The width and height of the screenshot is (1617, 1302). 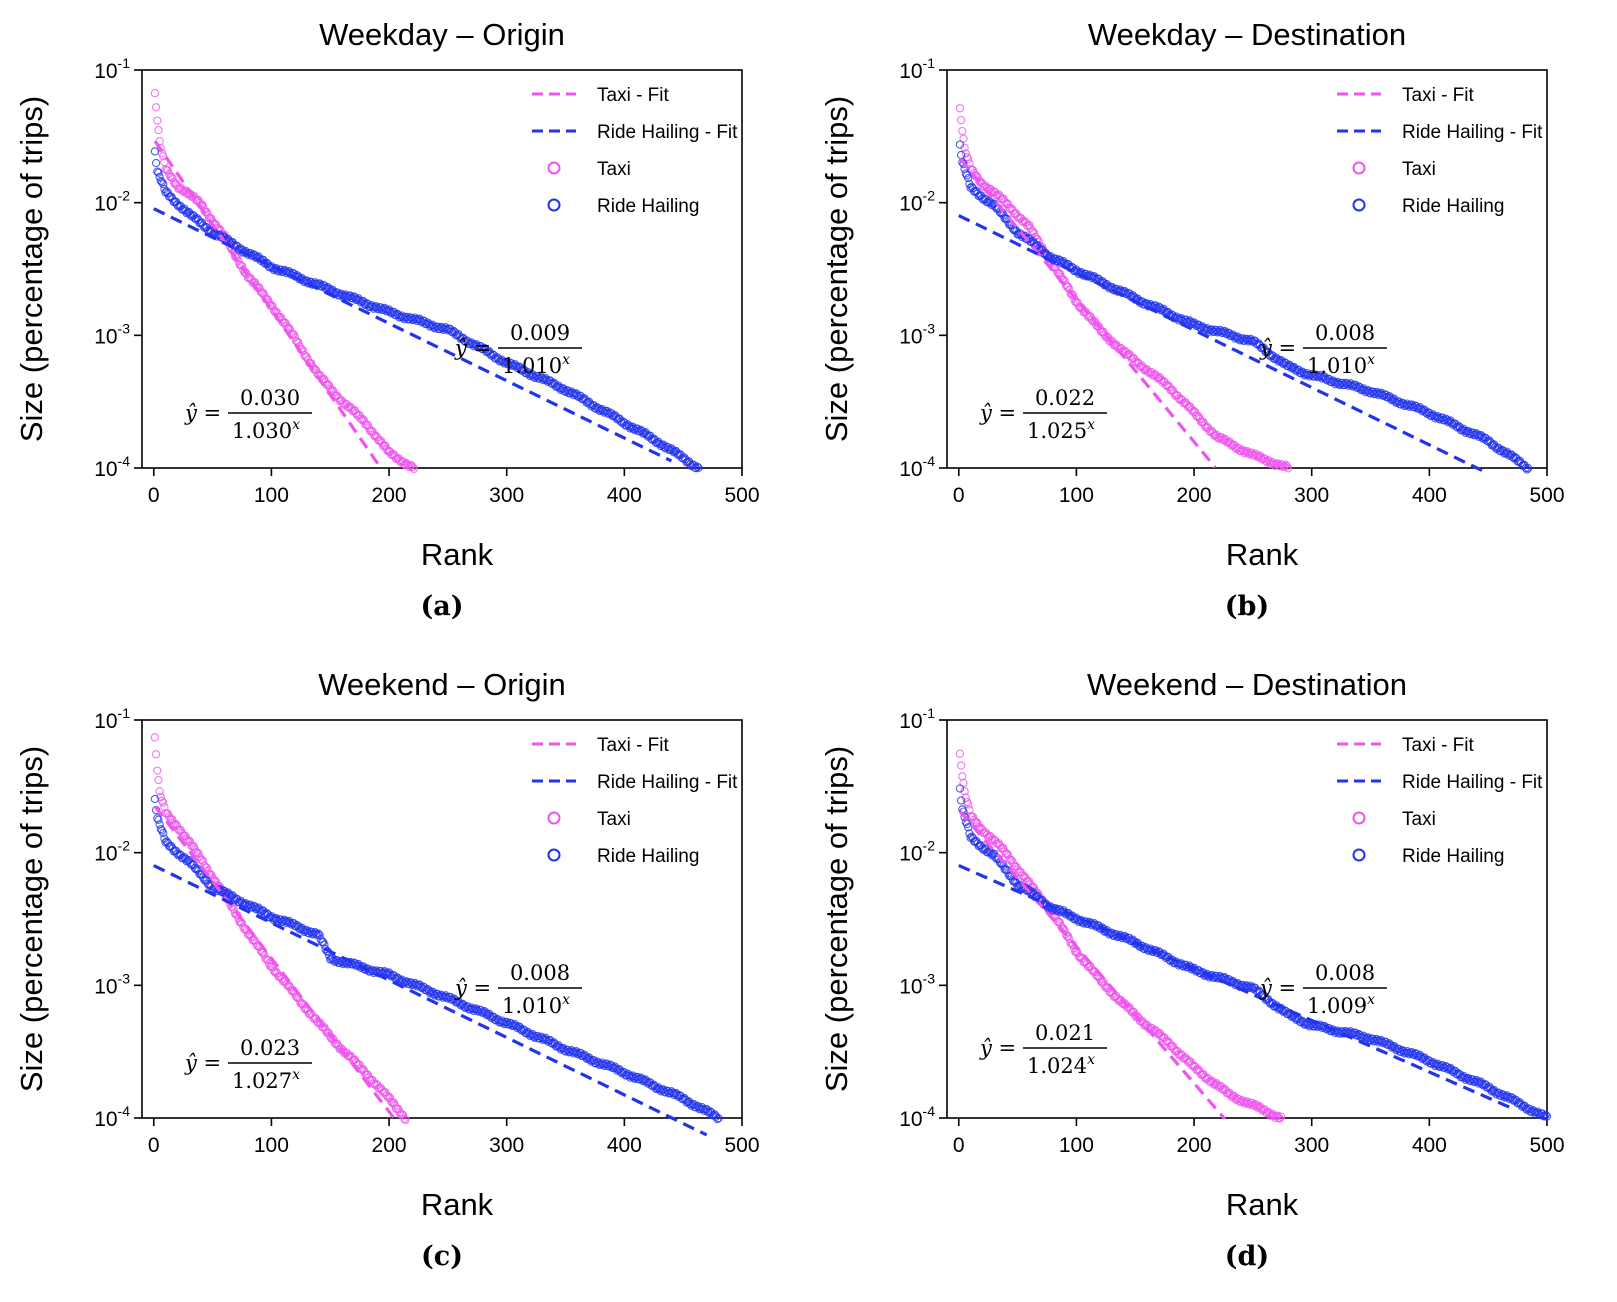 What do you see at coordinates (518, 349) in the screenshot?
I see `ride-hailing-equation: ŷ = 0.009 1.010x` at bounding box center [518, 349].